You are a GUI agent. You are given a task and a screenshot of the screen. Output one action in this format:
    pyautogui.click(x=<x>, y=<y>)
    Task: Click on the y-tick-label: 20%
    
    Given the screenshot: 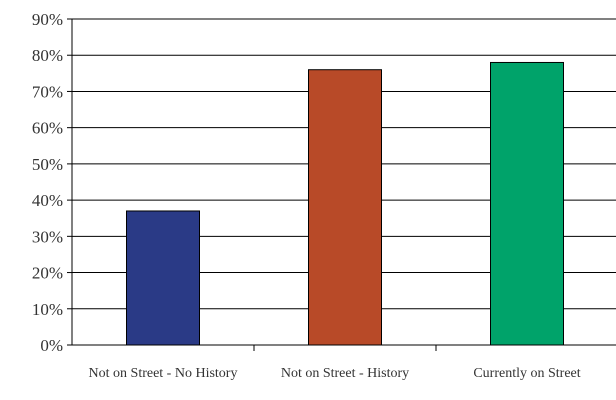 What is the action you would take?
    pyautogui.click(x=47, y=273)
    